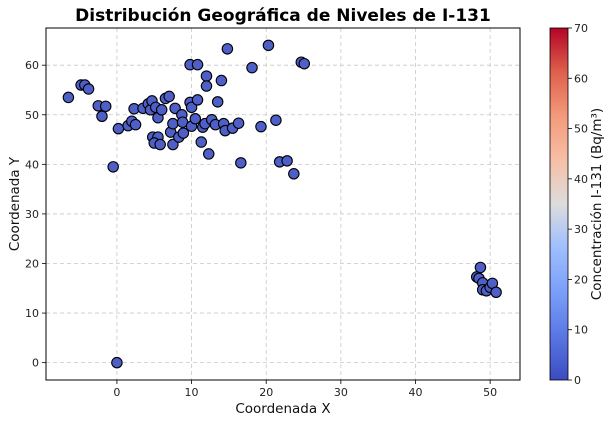 The width and height of the screenshot is (614, 424). Describe the element at coordinates (581, 28) in the screenshot. I see `colorbar-tick-label: 70` at that location.